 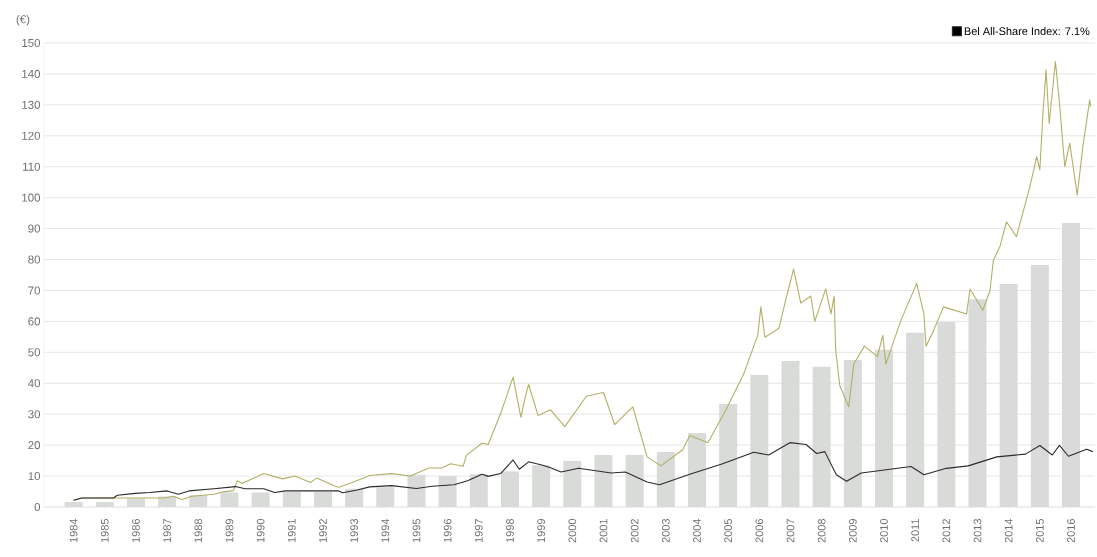 What do you see at coordinates (946, 531) in the screenshot?
I see `x-tick-label: 2012` at bounding box center [946, 531].